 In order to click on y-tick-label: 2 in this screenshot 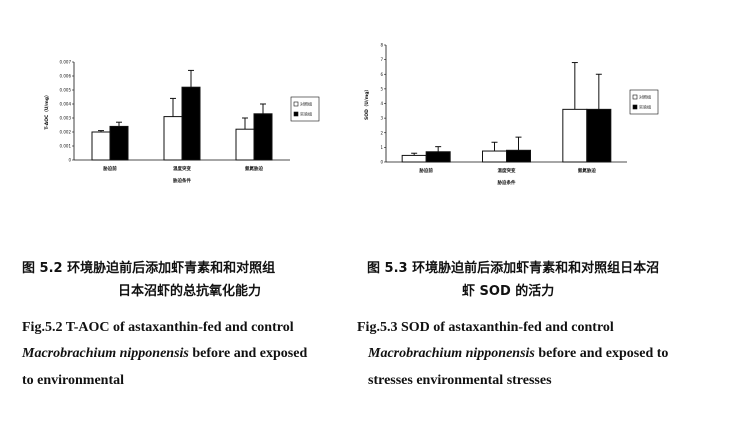, I will do `click(381, 132)`.